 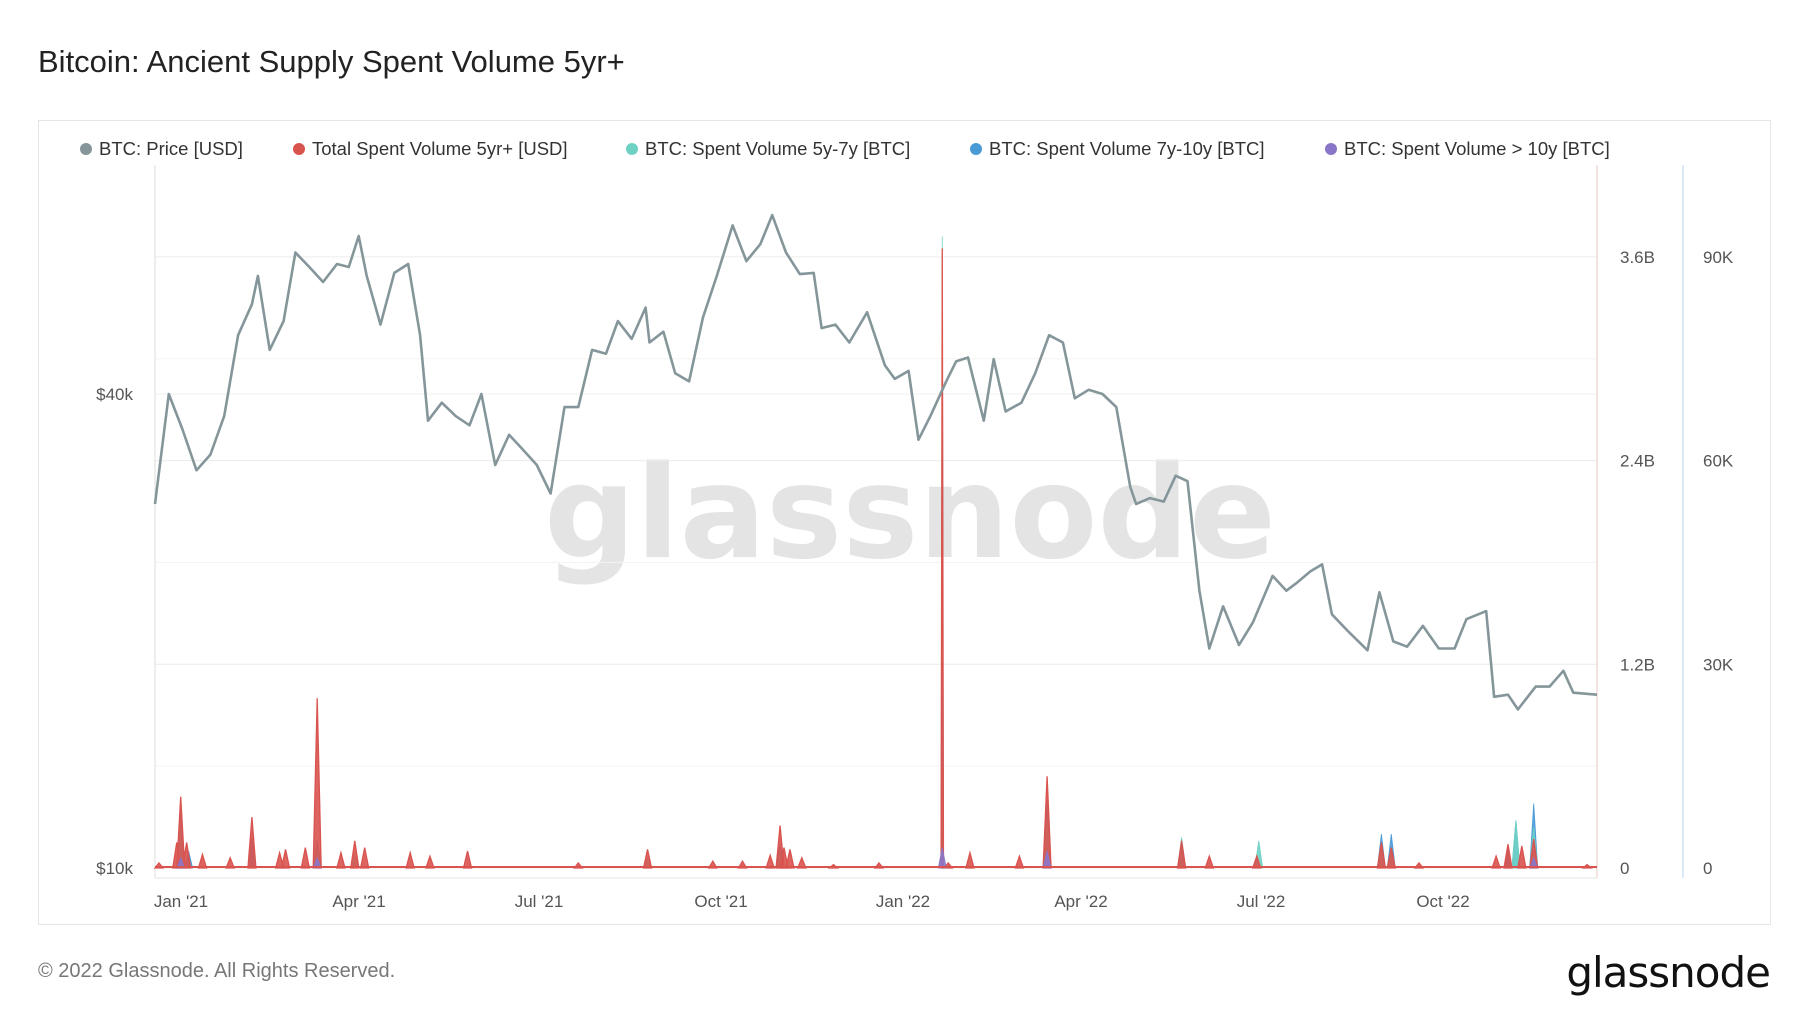 What do you see at coordinates (440, 148) in the screenshot?
I see `legend-label: Total Spent Volume 5yr+ [USD]` at bounding box center [440, 148].